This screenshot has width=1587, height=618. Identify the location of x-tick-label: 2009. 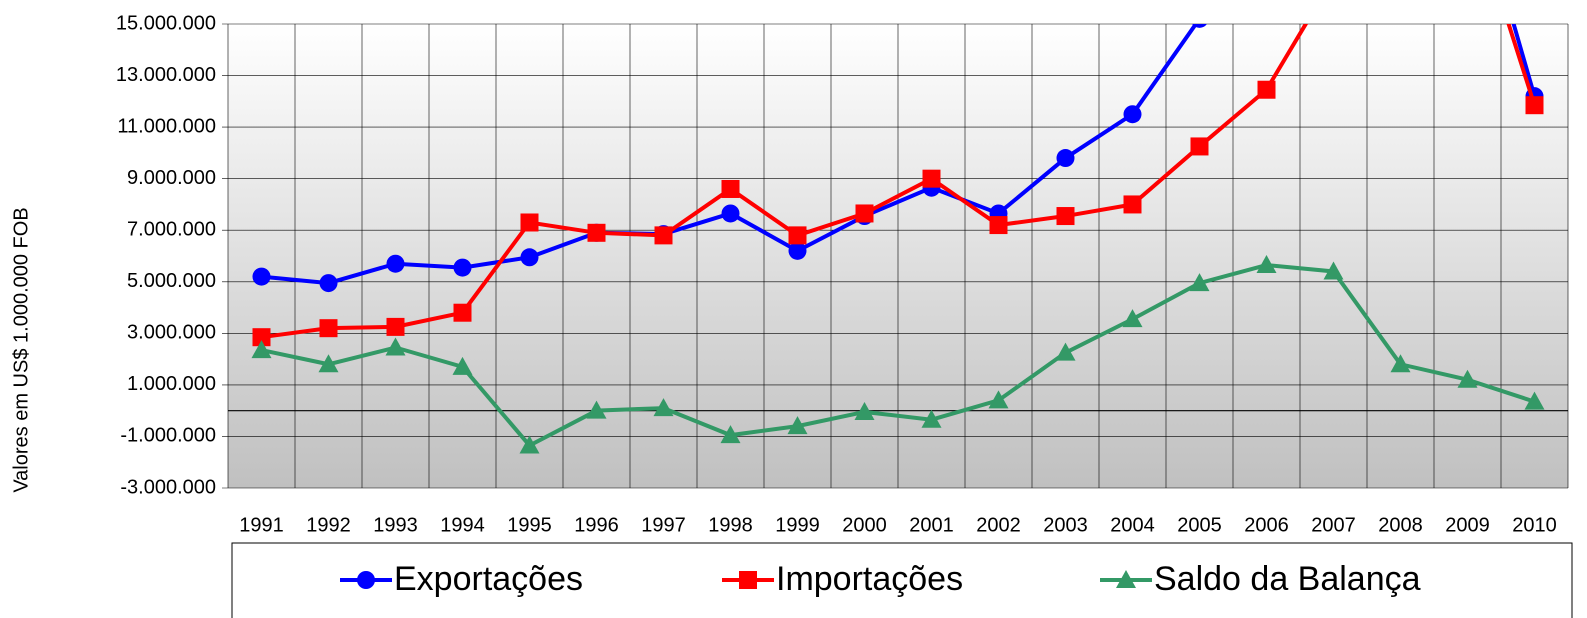
(1467, 525).